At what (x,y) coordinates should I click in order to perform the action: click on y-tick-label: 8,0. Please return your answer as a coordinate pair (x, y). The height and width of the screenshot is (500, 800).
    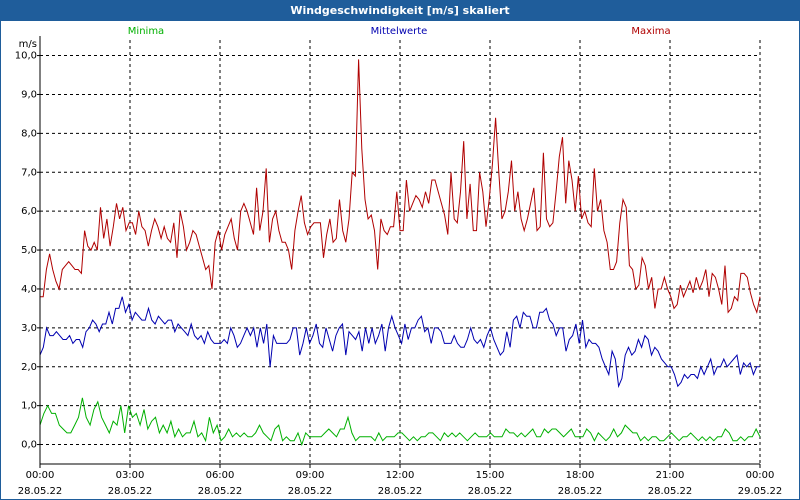
    Looking at the image, I should click on (29, 133).